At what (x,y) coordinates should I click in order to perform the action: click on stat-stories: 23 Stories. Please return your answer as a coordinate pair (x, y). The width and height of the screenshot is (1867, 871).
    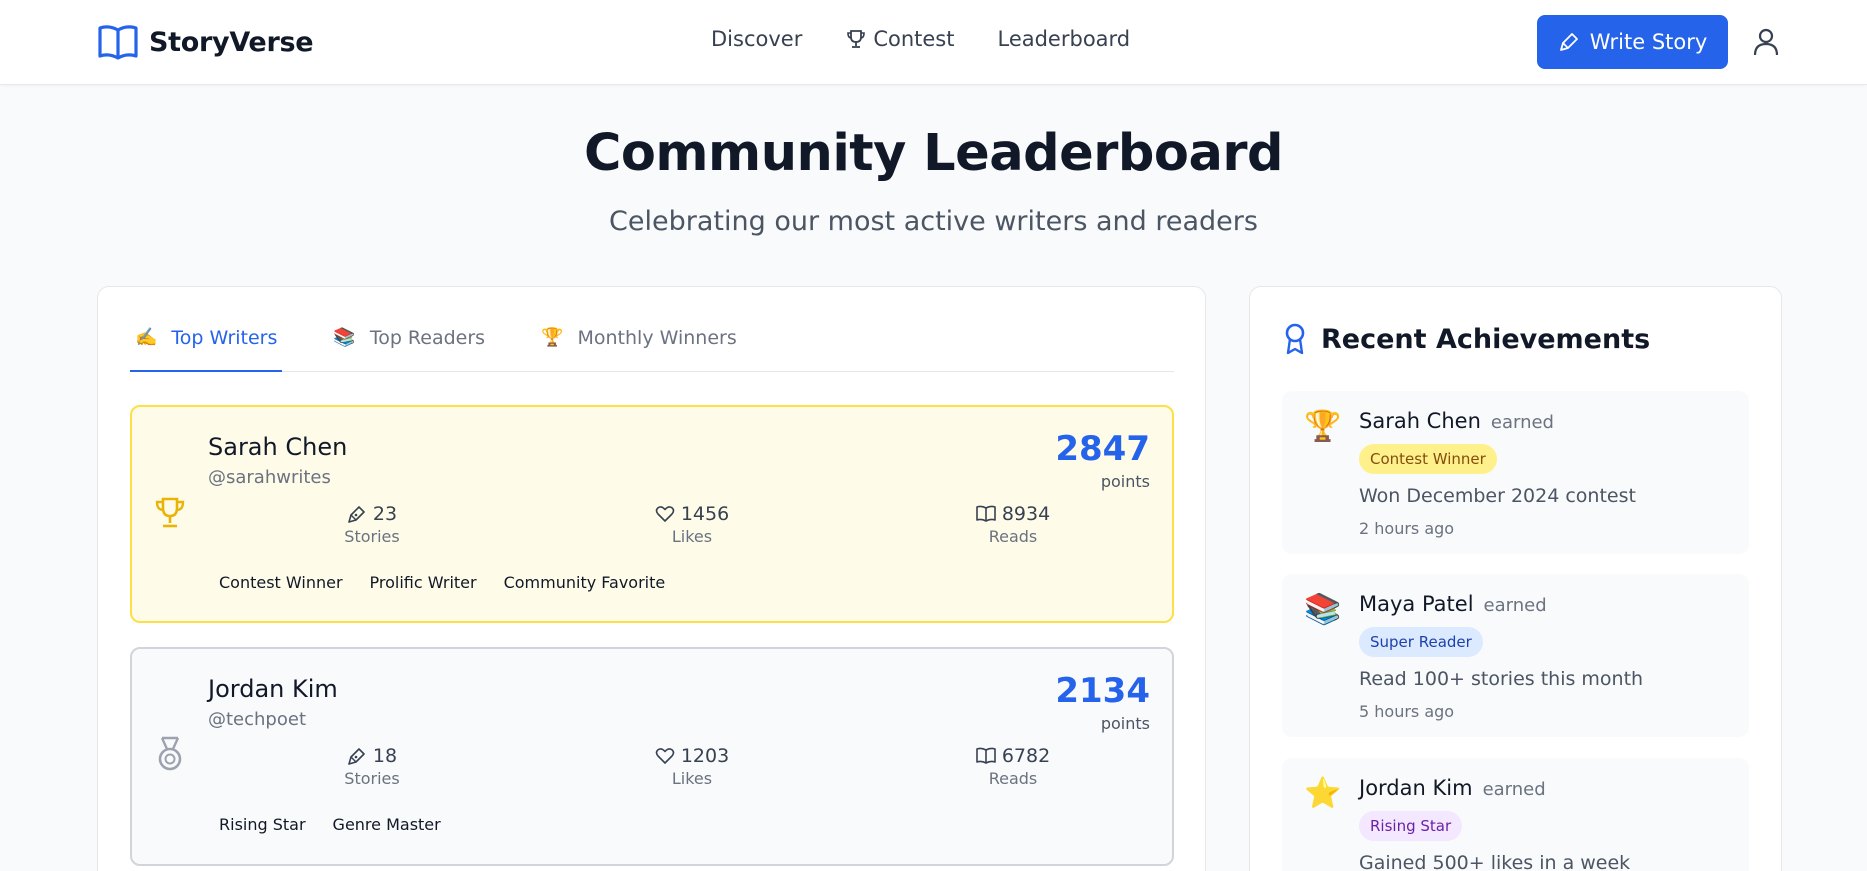
    Looking at the image, I should click on (372, 524).